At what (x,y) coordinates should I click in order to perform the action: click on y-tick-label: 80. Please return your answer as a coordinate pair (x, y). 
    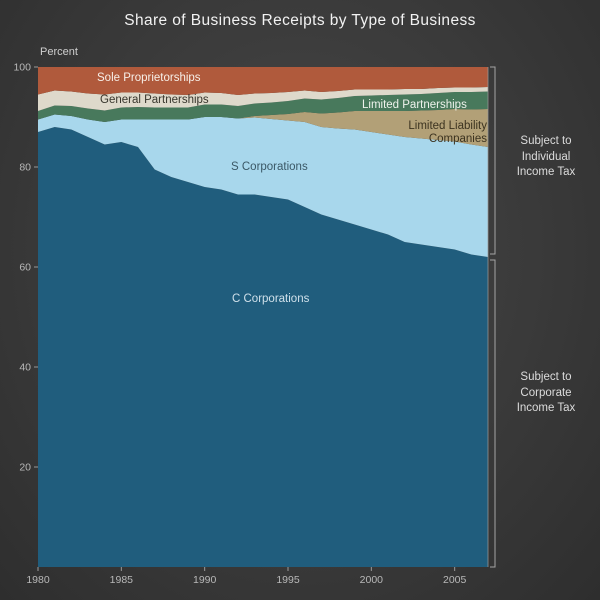
    Looking at the image, I should click on (25, 168).